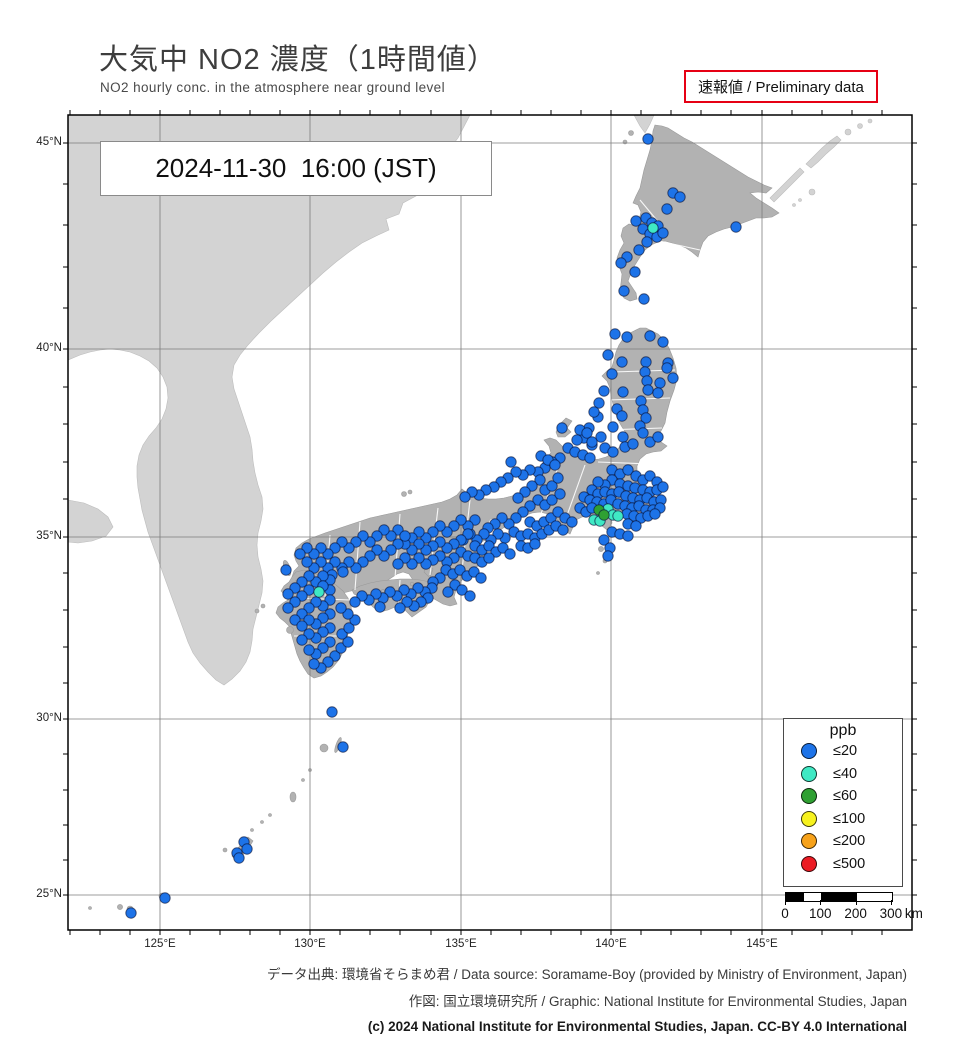 Image resolution: width=980 pixels, height=1060 pixels. I want to click on legend-item: ≤40, so click(843, 774).